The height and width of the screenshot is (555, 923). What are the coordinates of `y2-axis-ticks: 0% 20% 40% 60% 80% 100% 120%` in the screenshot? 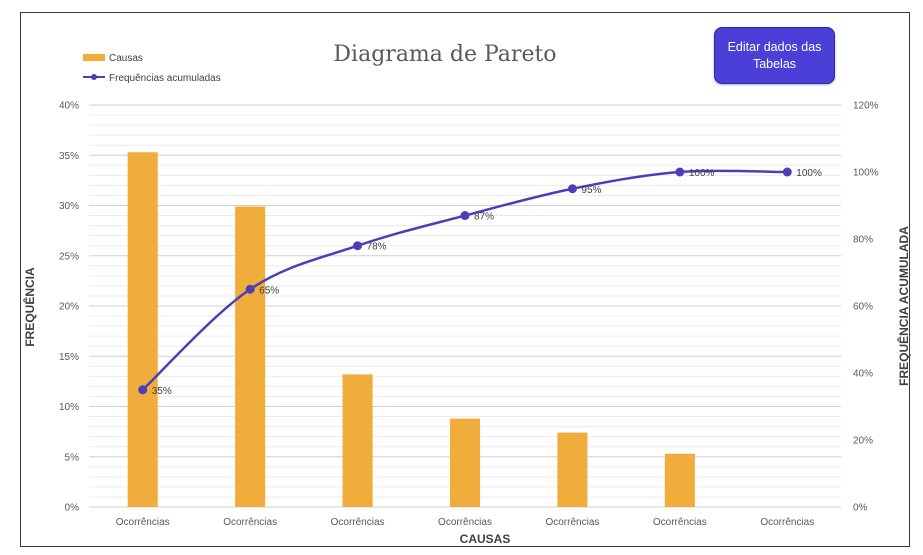 It's located at (866, 307).